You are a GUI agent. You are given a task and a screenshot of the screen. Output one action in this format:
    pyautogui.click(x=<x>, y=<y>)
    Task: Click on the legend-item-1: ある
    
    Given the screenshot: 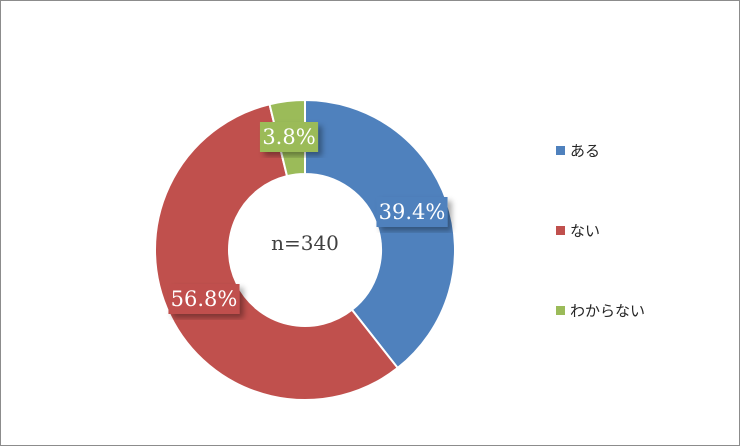 What is the action you would take?
    pyautogui.click(x=600, y=150)
    